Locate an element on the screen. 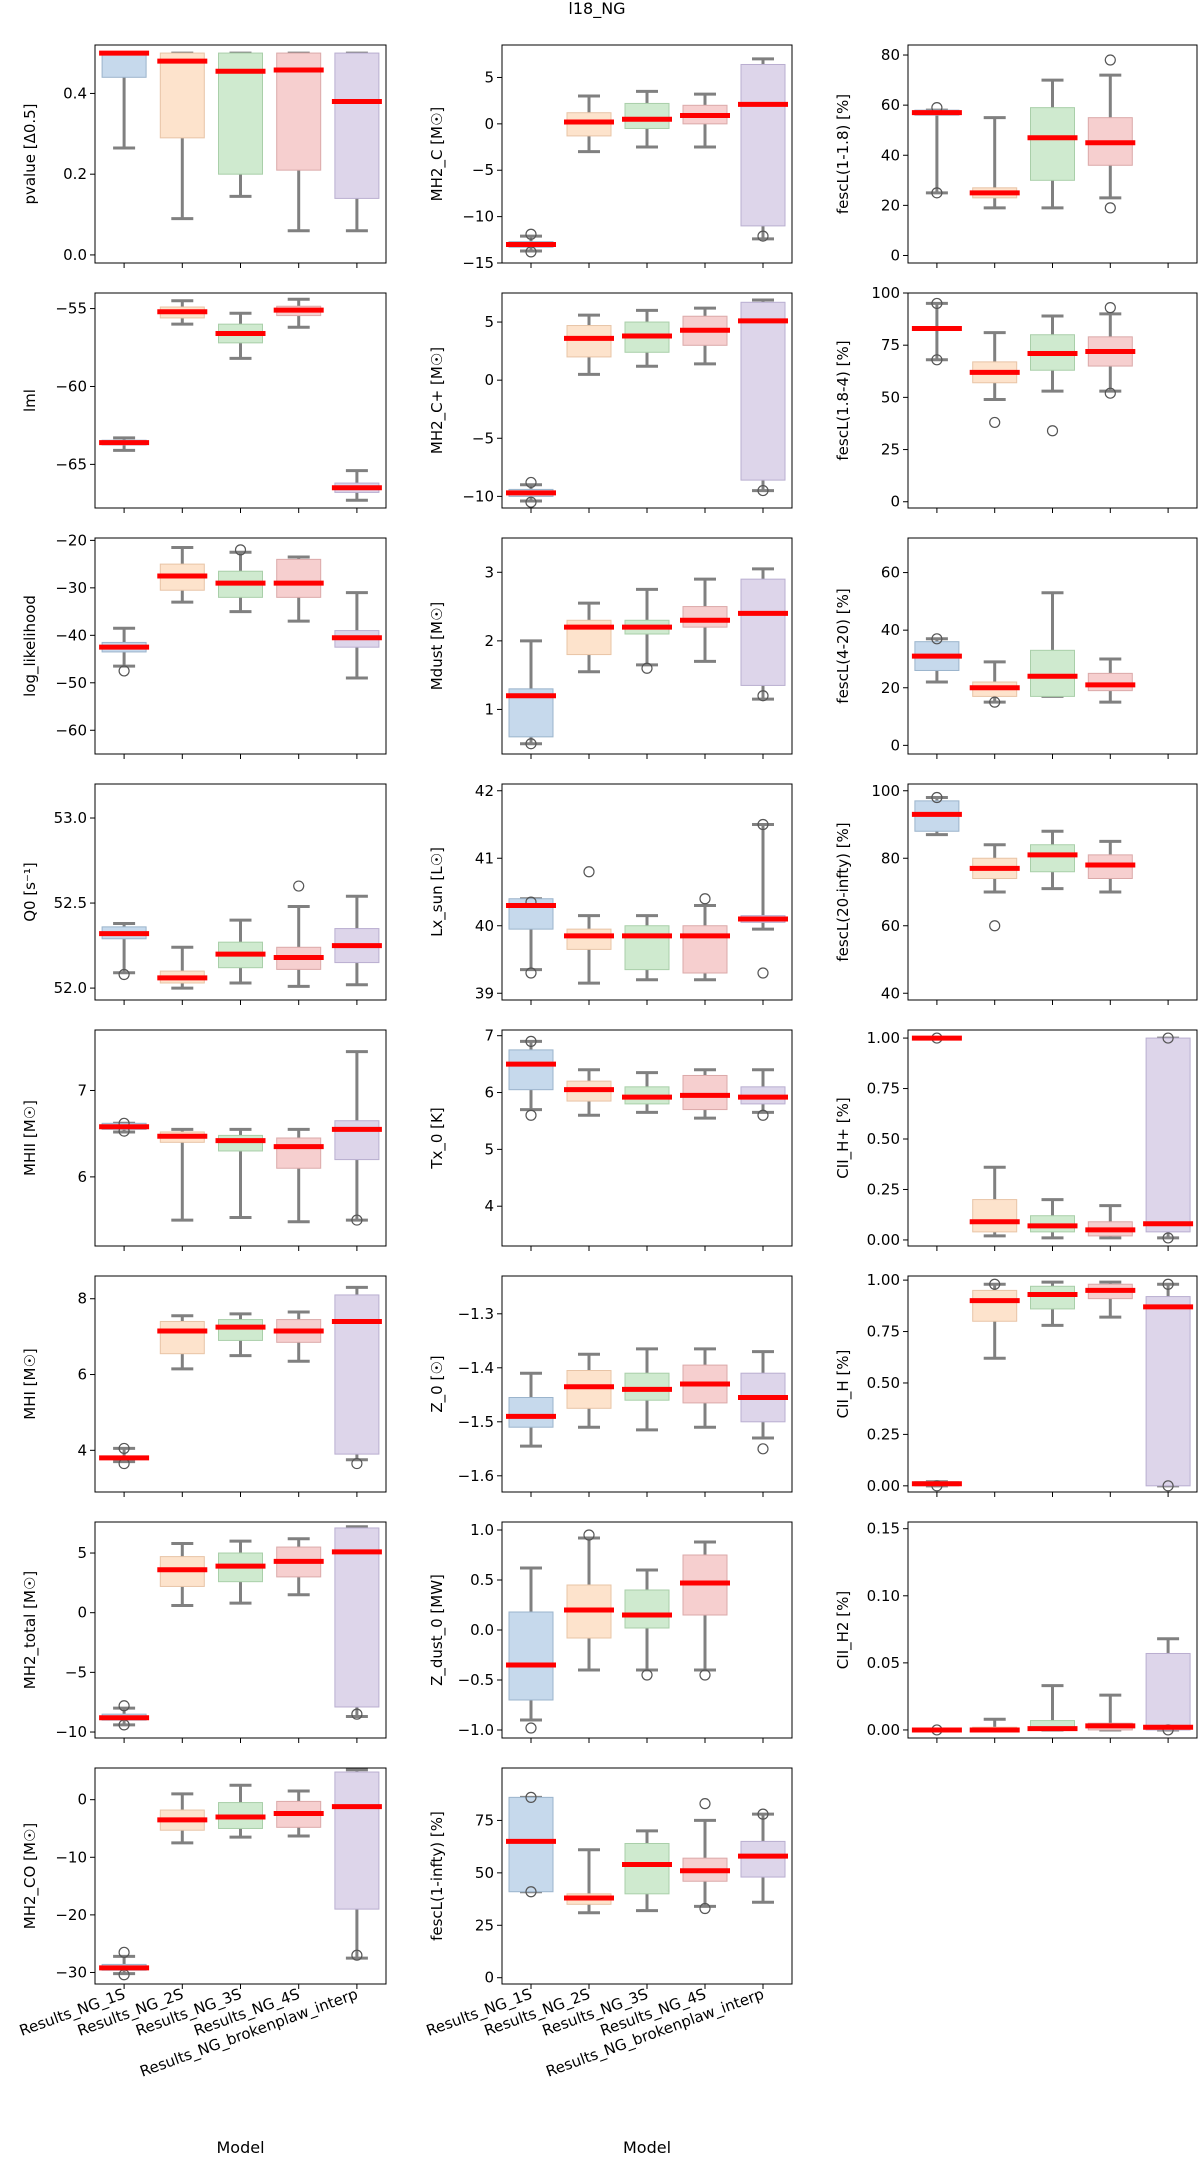 The image size is (1200, 2159). subplot-4: −10 −5 0 5 MH2_C+ [M☉] is located at coordinates (610, 402).